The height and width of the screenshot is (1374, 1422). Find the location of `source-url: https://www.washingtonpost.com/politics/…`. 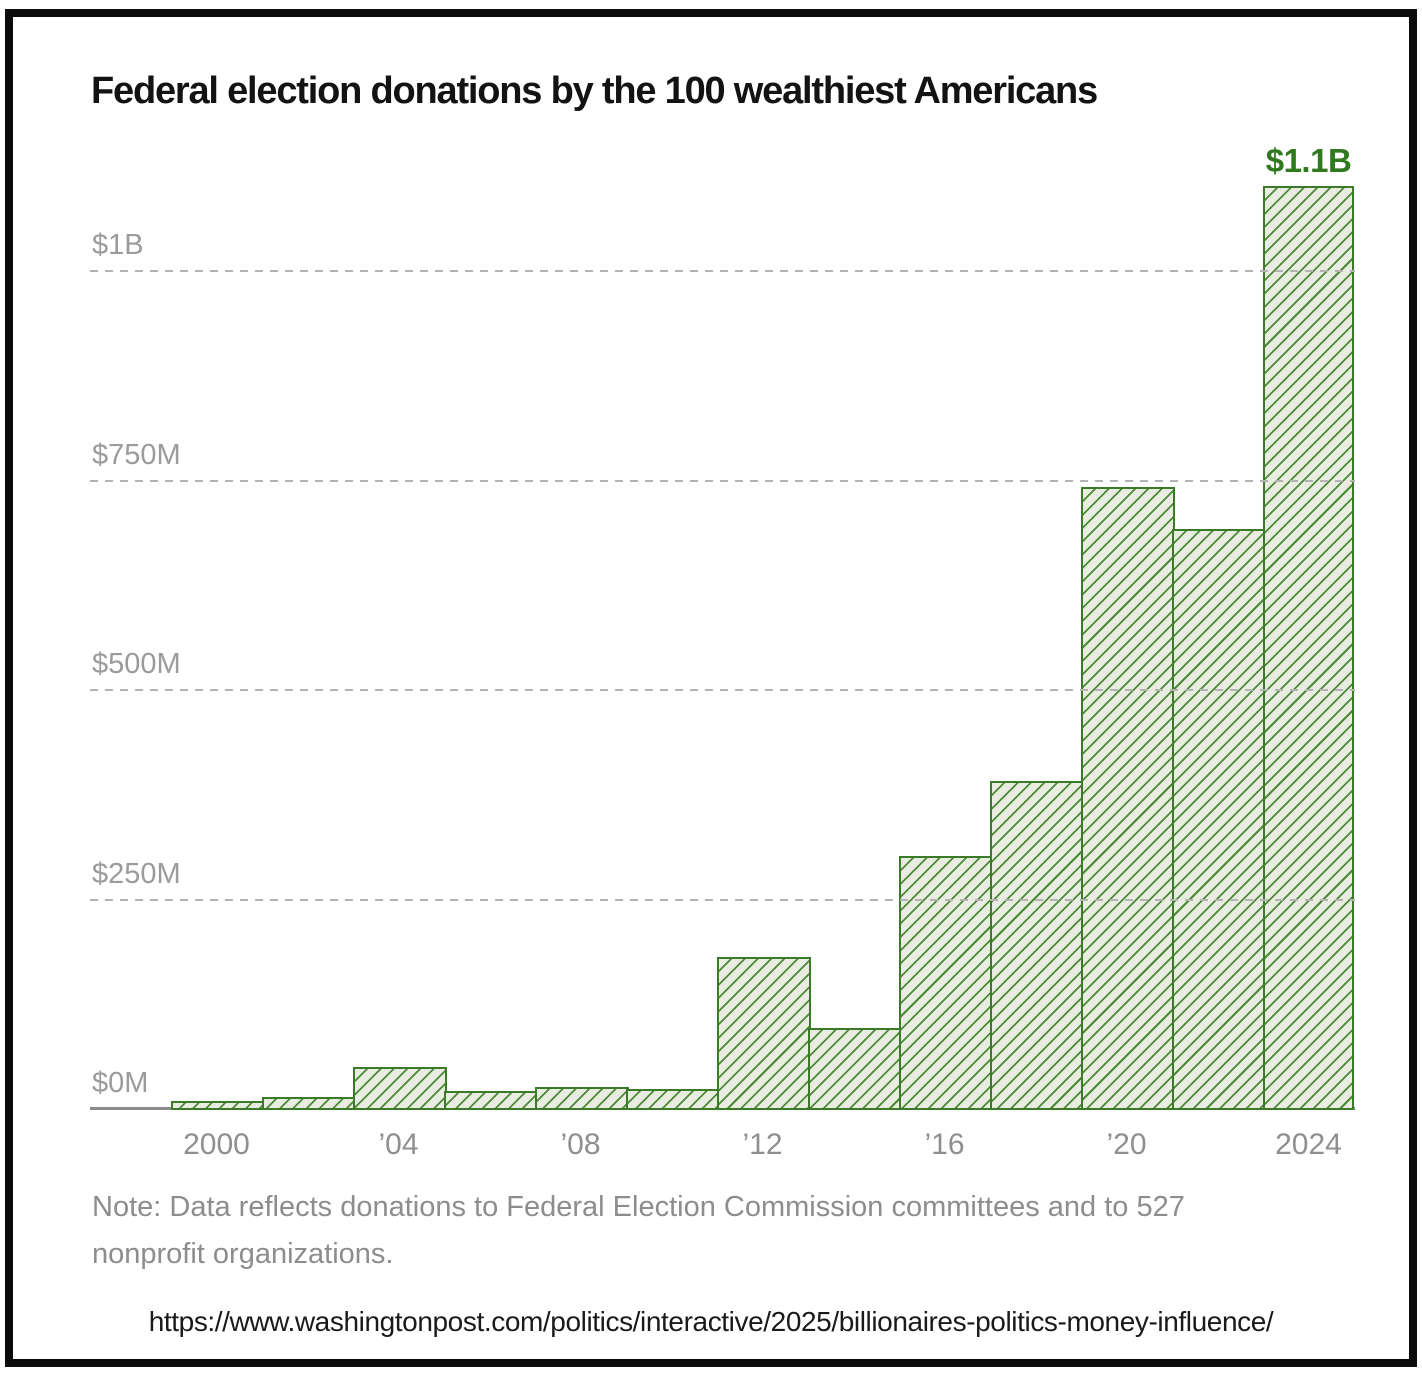

source-url: https://www.washingtonpost.com/politics/… is located at coordinates (711, 1321).